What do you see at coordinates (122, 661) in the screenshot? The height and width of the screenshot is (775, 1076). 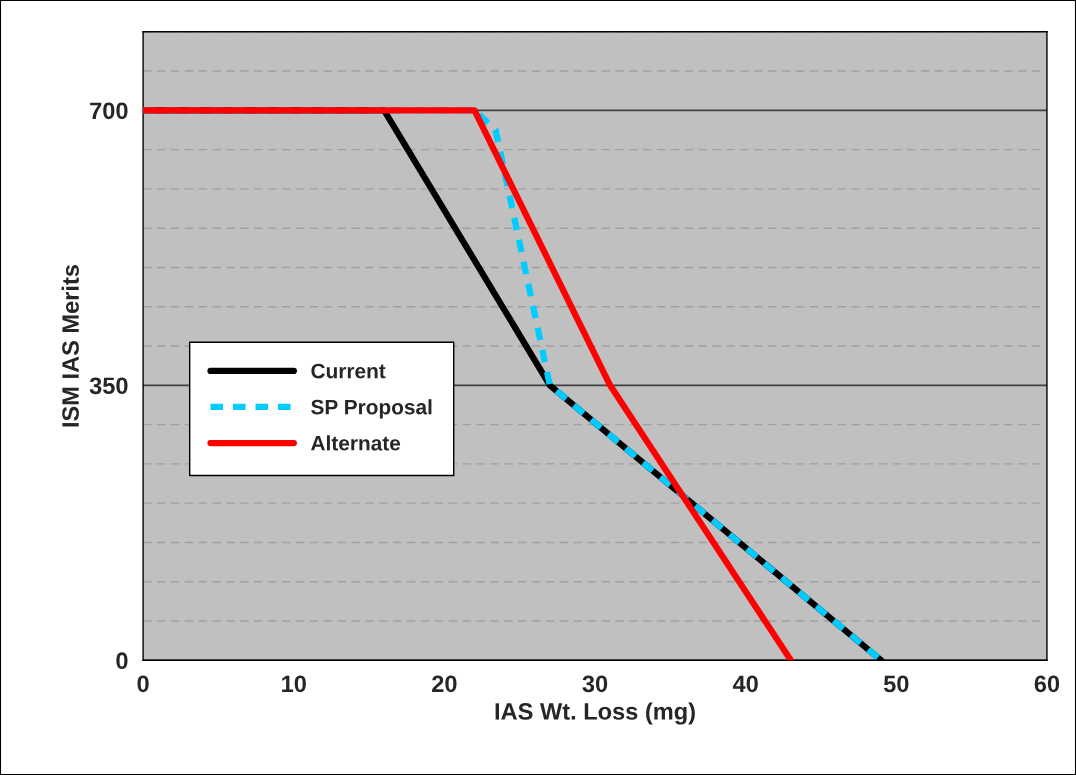 I see `y-tick-label: 0` at bounding box center [122, 661].